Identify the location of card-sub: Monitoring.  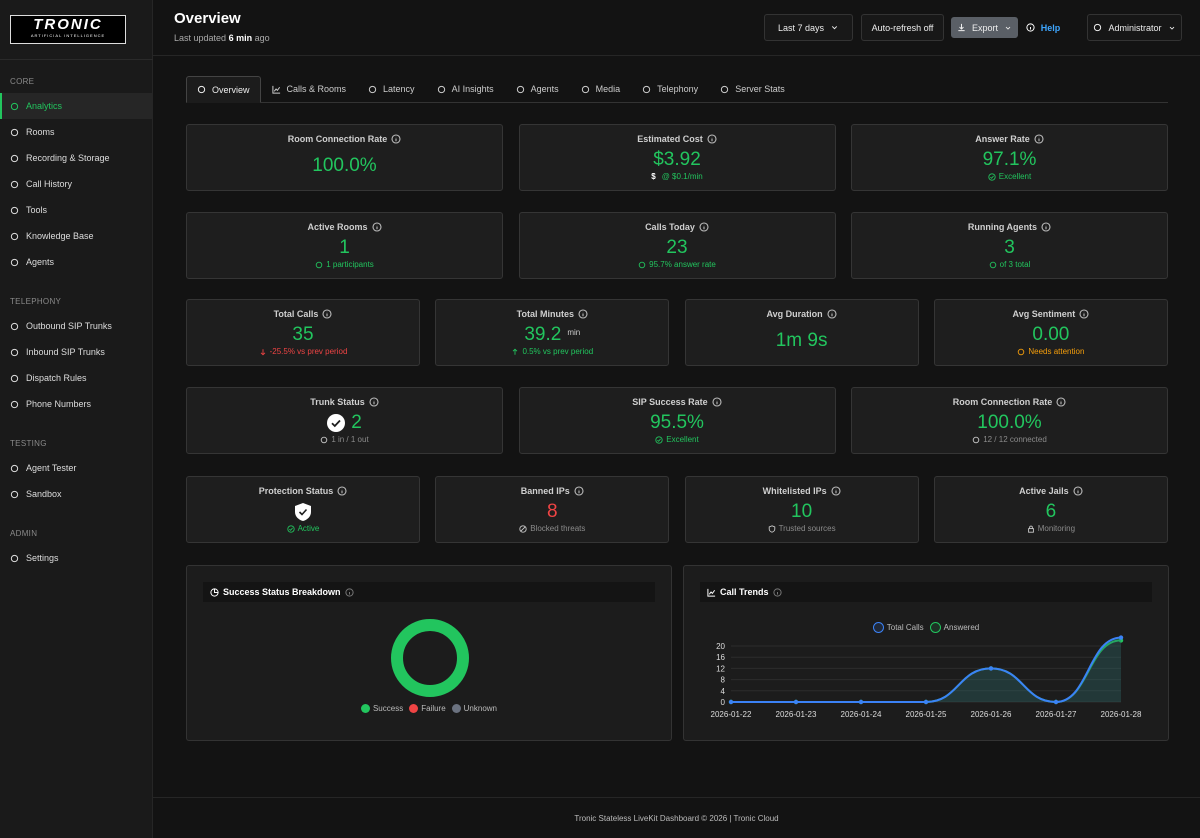
(1056, 528).